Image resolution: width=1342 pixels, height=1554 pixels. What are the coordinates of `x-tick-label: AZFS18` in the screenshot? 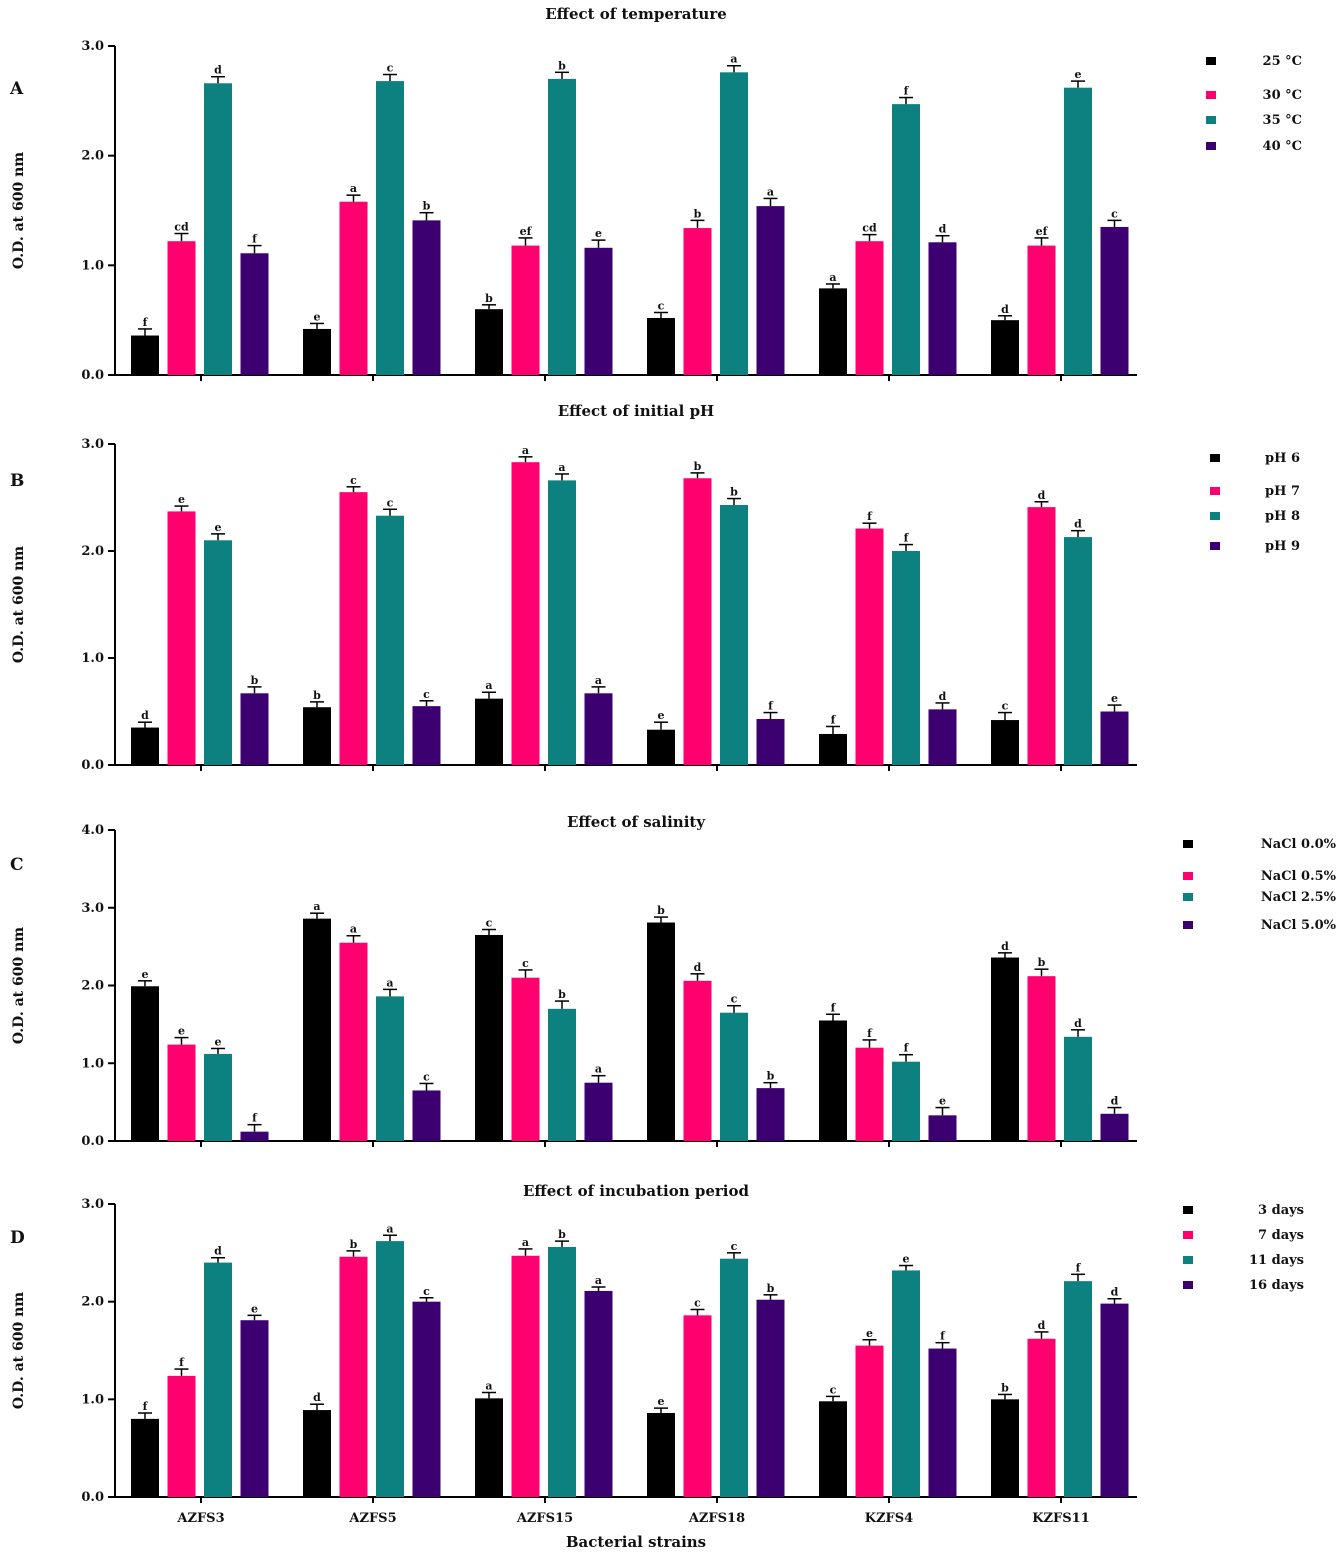 It's located at (716, 1518).